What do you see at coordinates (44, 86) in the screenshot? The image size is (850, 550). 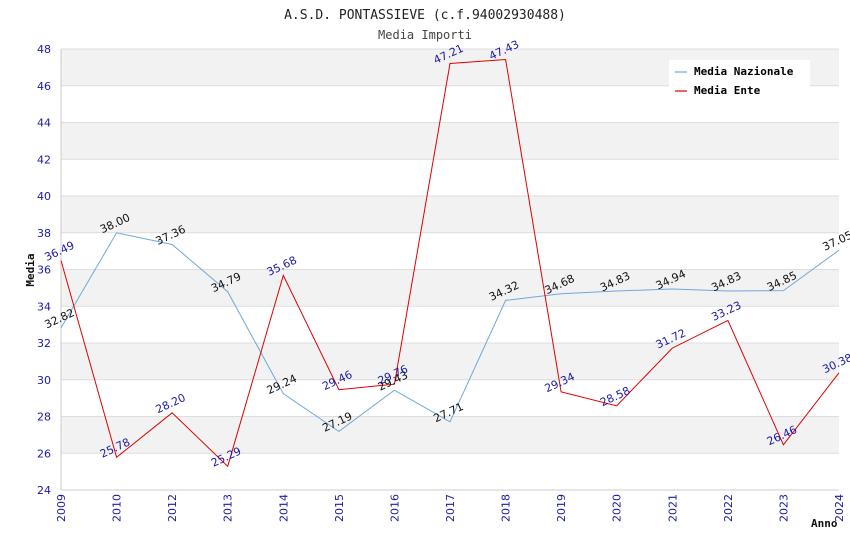 I see `y-tick-label: 46` at bounding box center [44, 86].